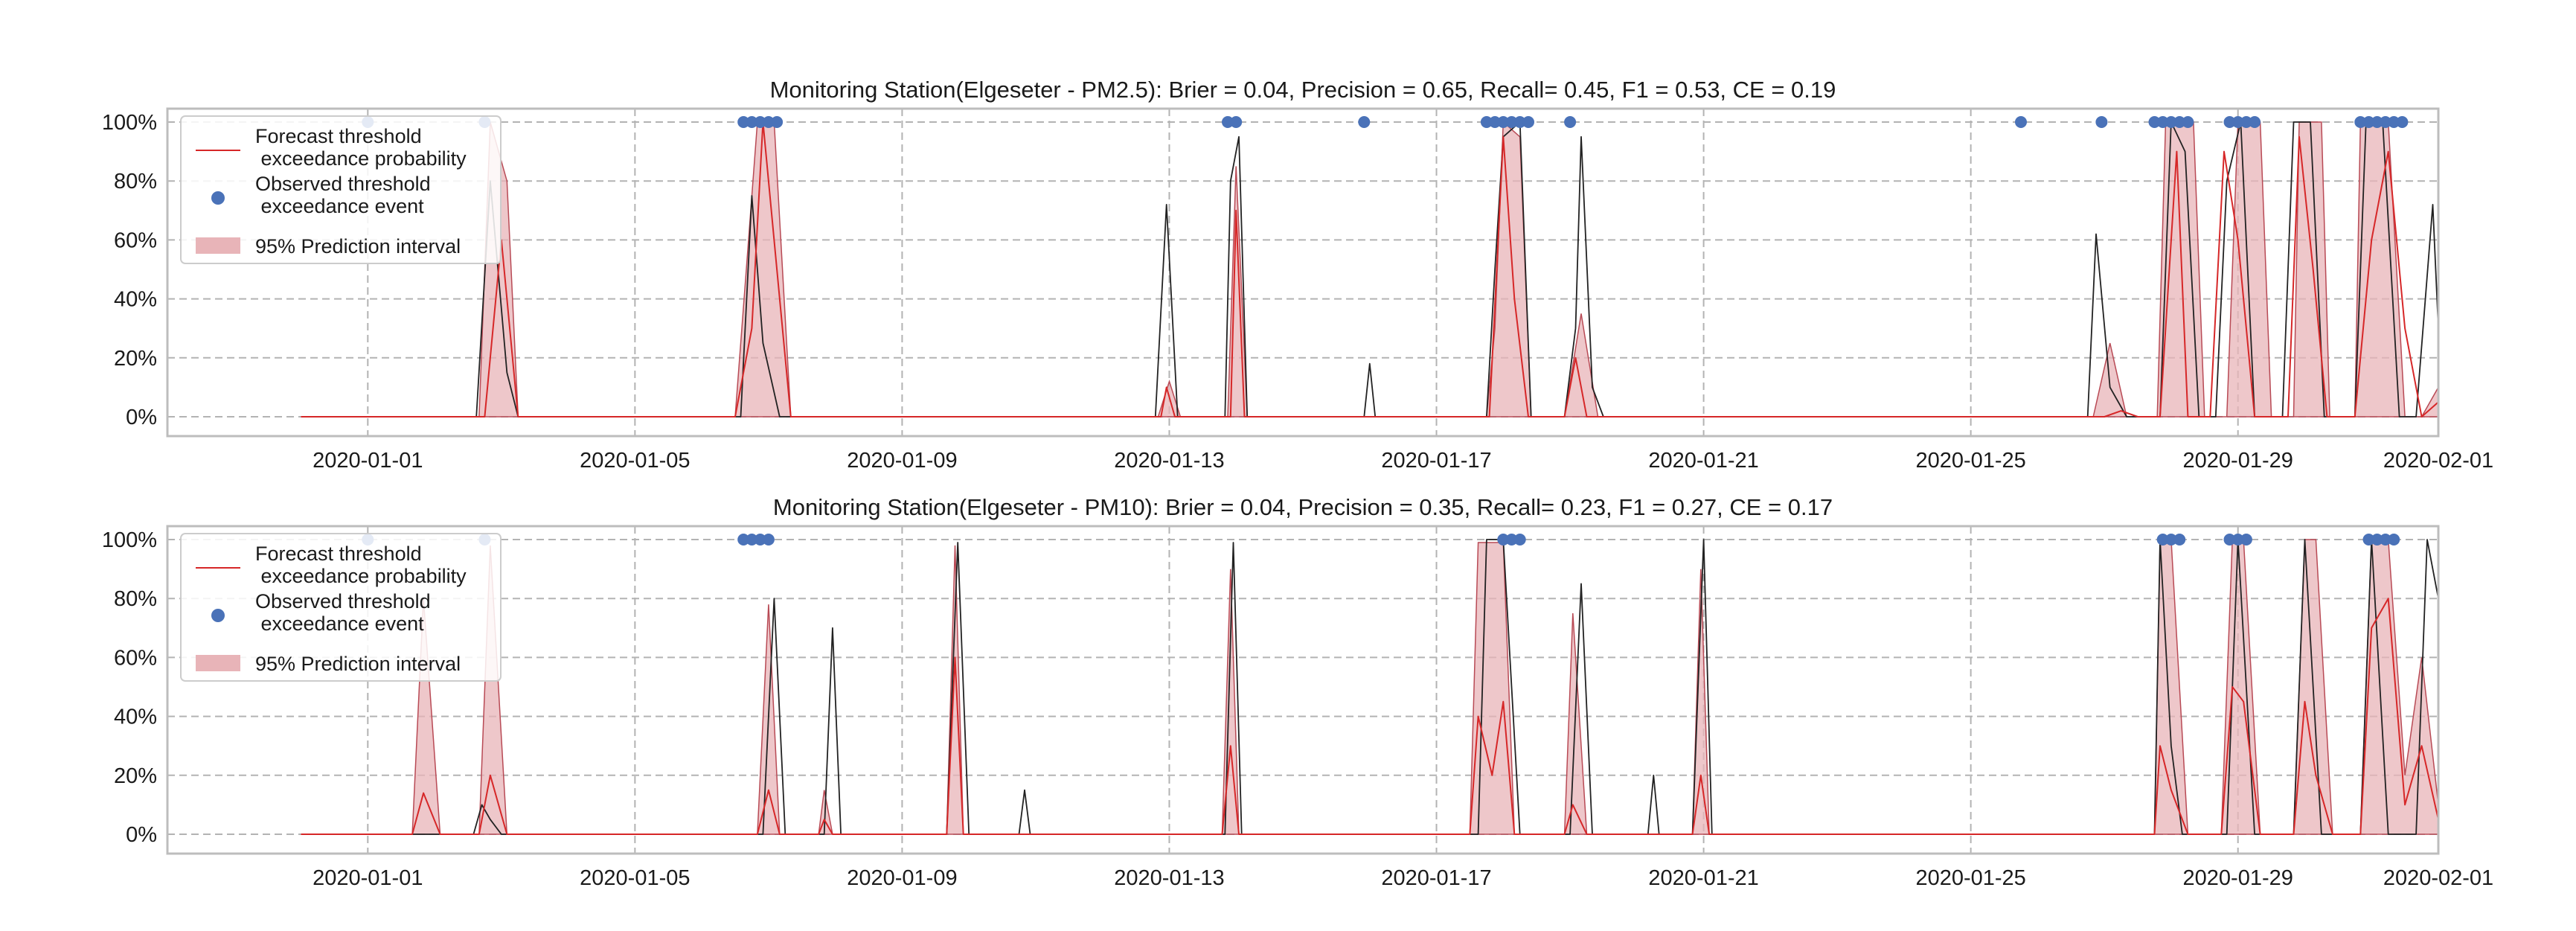  Describe the element at coordinates (135, 359) in the screenshot. I see `y-tick-label: 20%` at that location.